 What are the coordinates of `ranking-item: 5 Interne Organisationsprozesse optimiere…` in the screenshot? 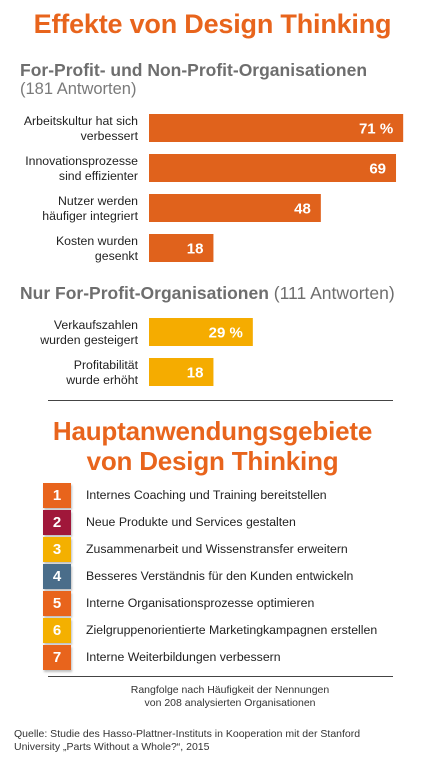 It's located at (223, 603).